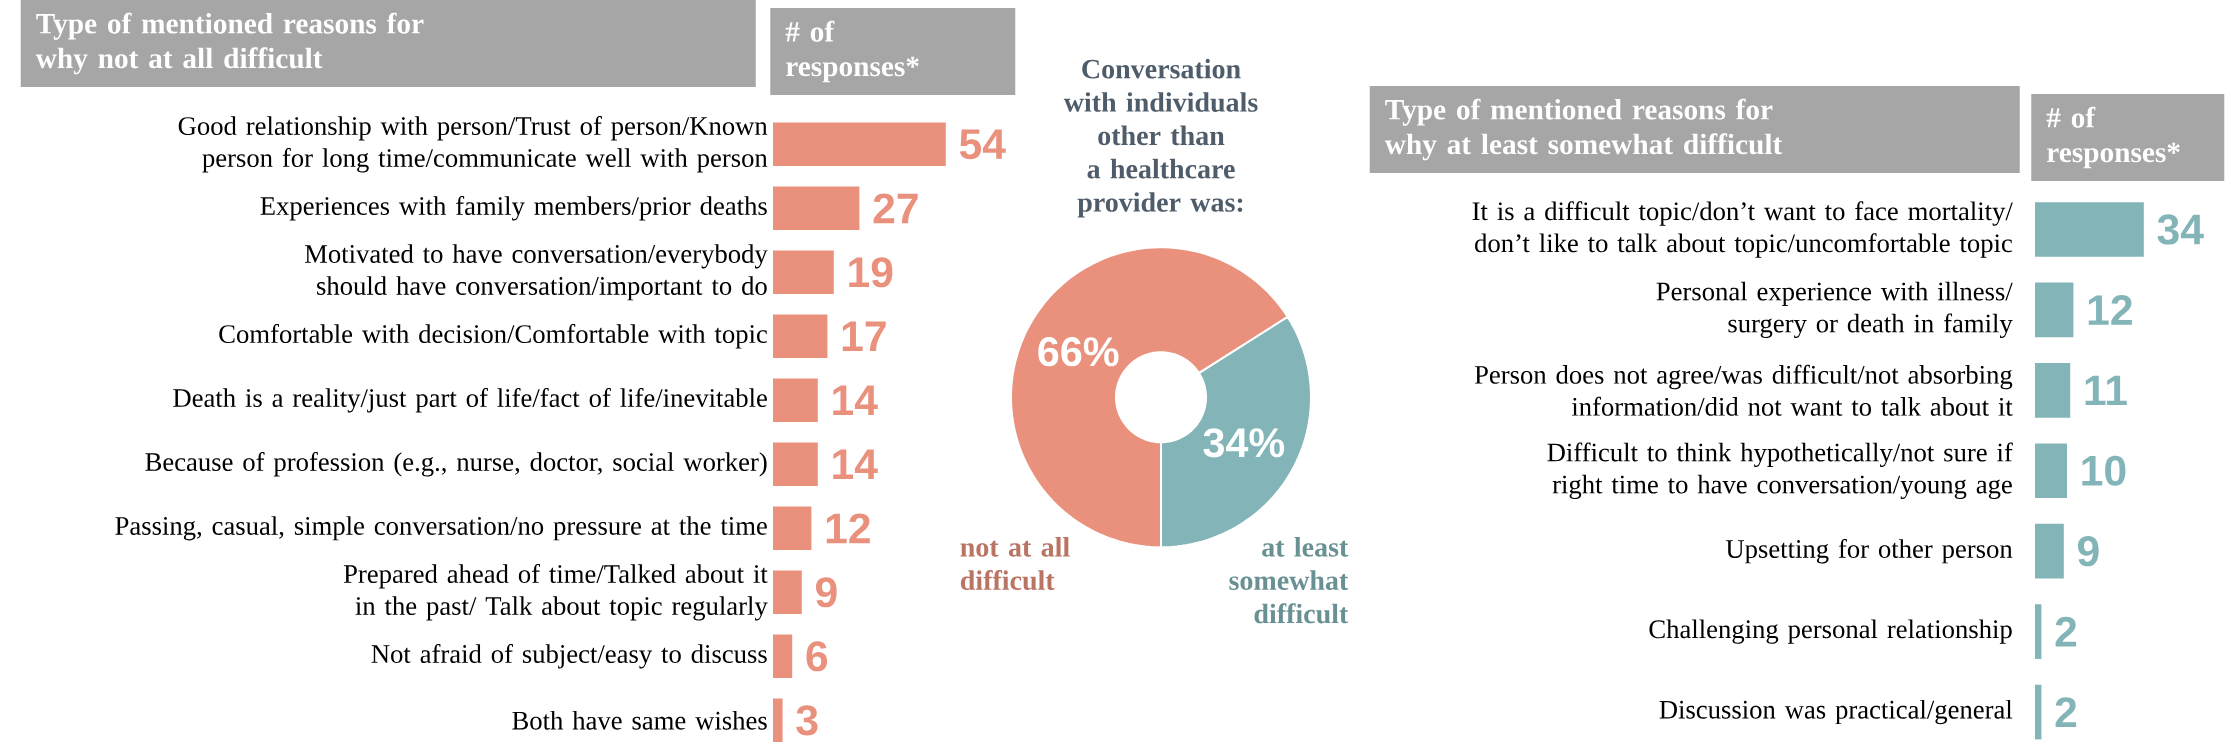  I want to click on y-tick-label: Passing, casual, simple conversation/no pressure at the time, so click(441, 528).